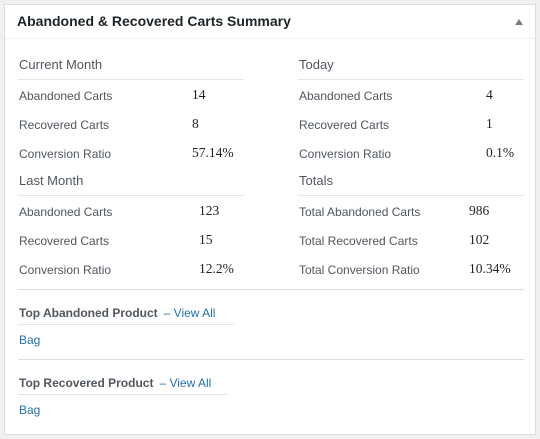 Image resolution: width=540 pixels, height=439 pixels. Describe the element at coordinates (131, 152) in the screenshot. I see `stat-row: Conversion Ratio 57.14%` at that location.